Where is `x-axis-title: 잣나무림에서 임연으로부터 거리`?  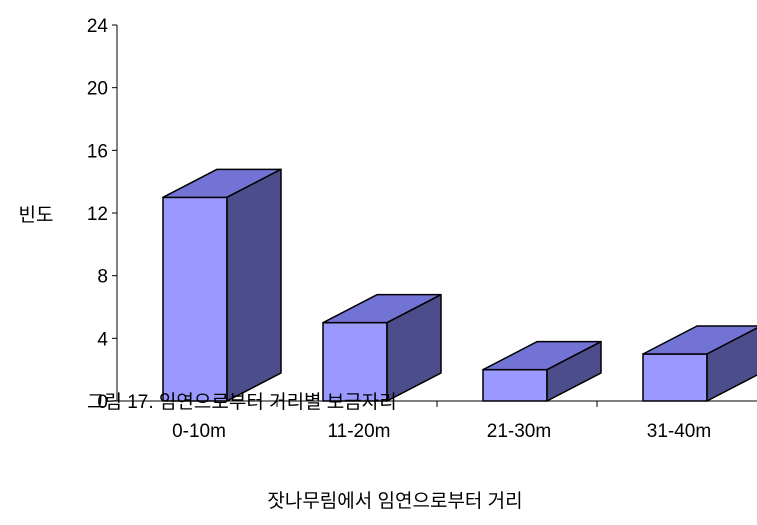
x-axis-title: 잣나무림에서 임연으로부터 거리 is located at coordinates (394, 501).